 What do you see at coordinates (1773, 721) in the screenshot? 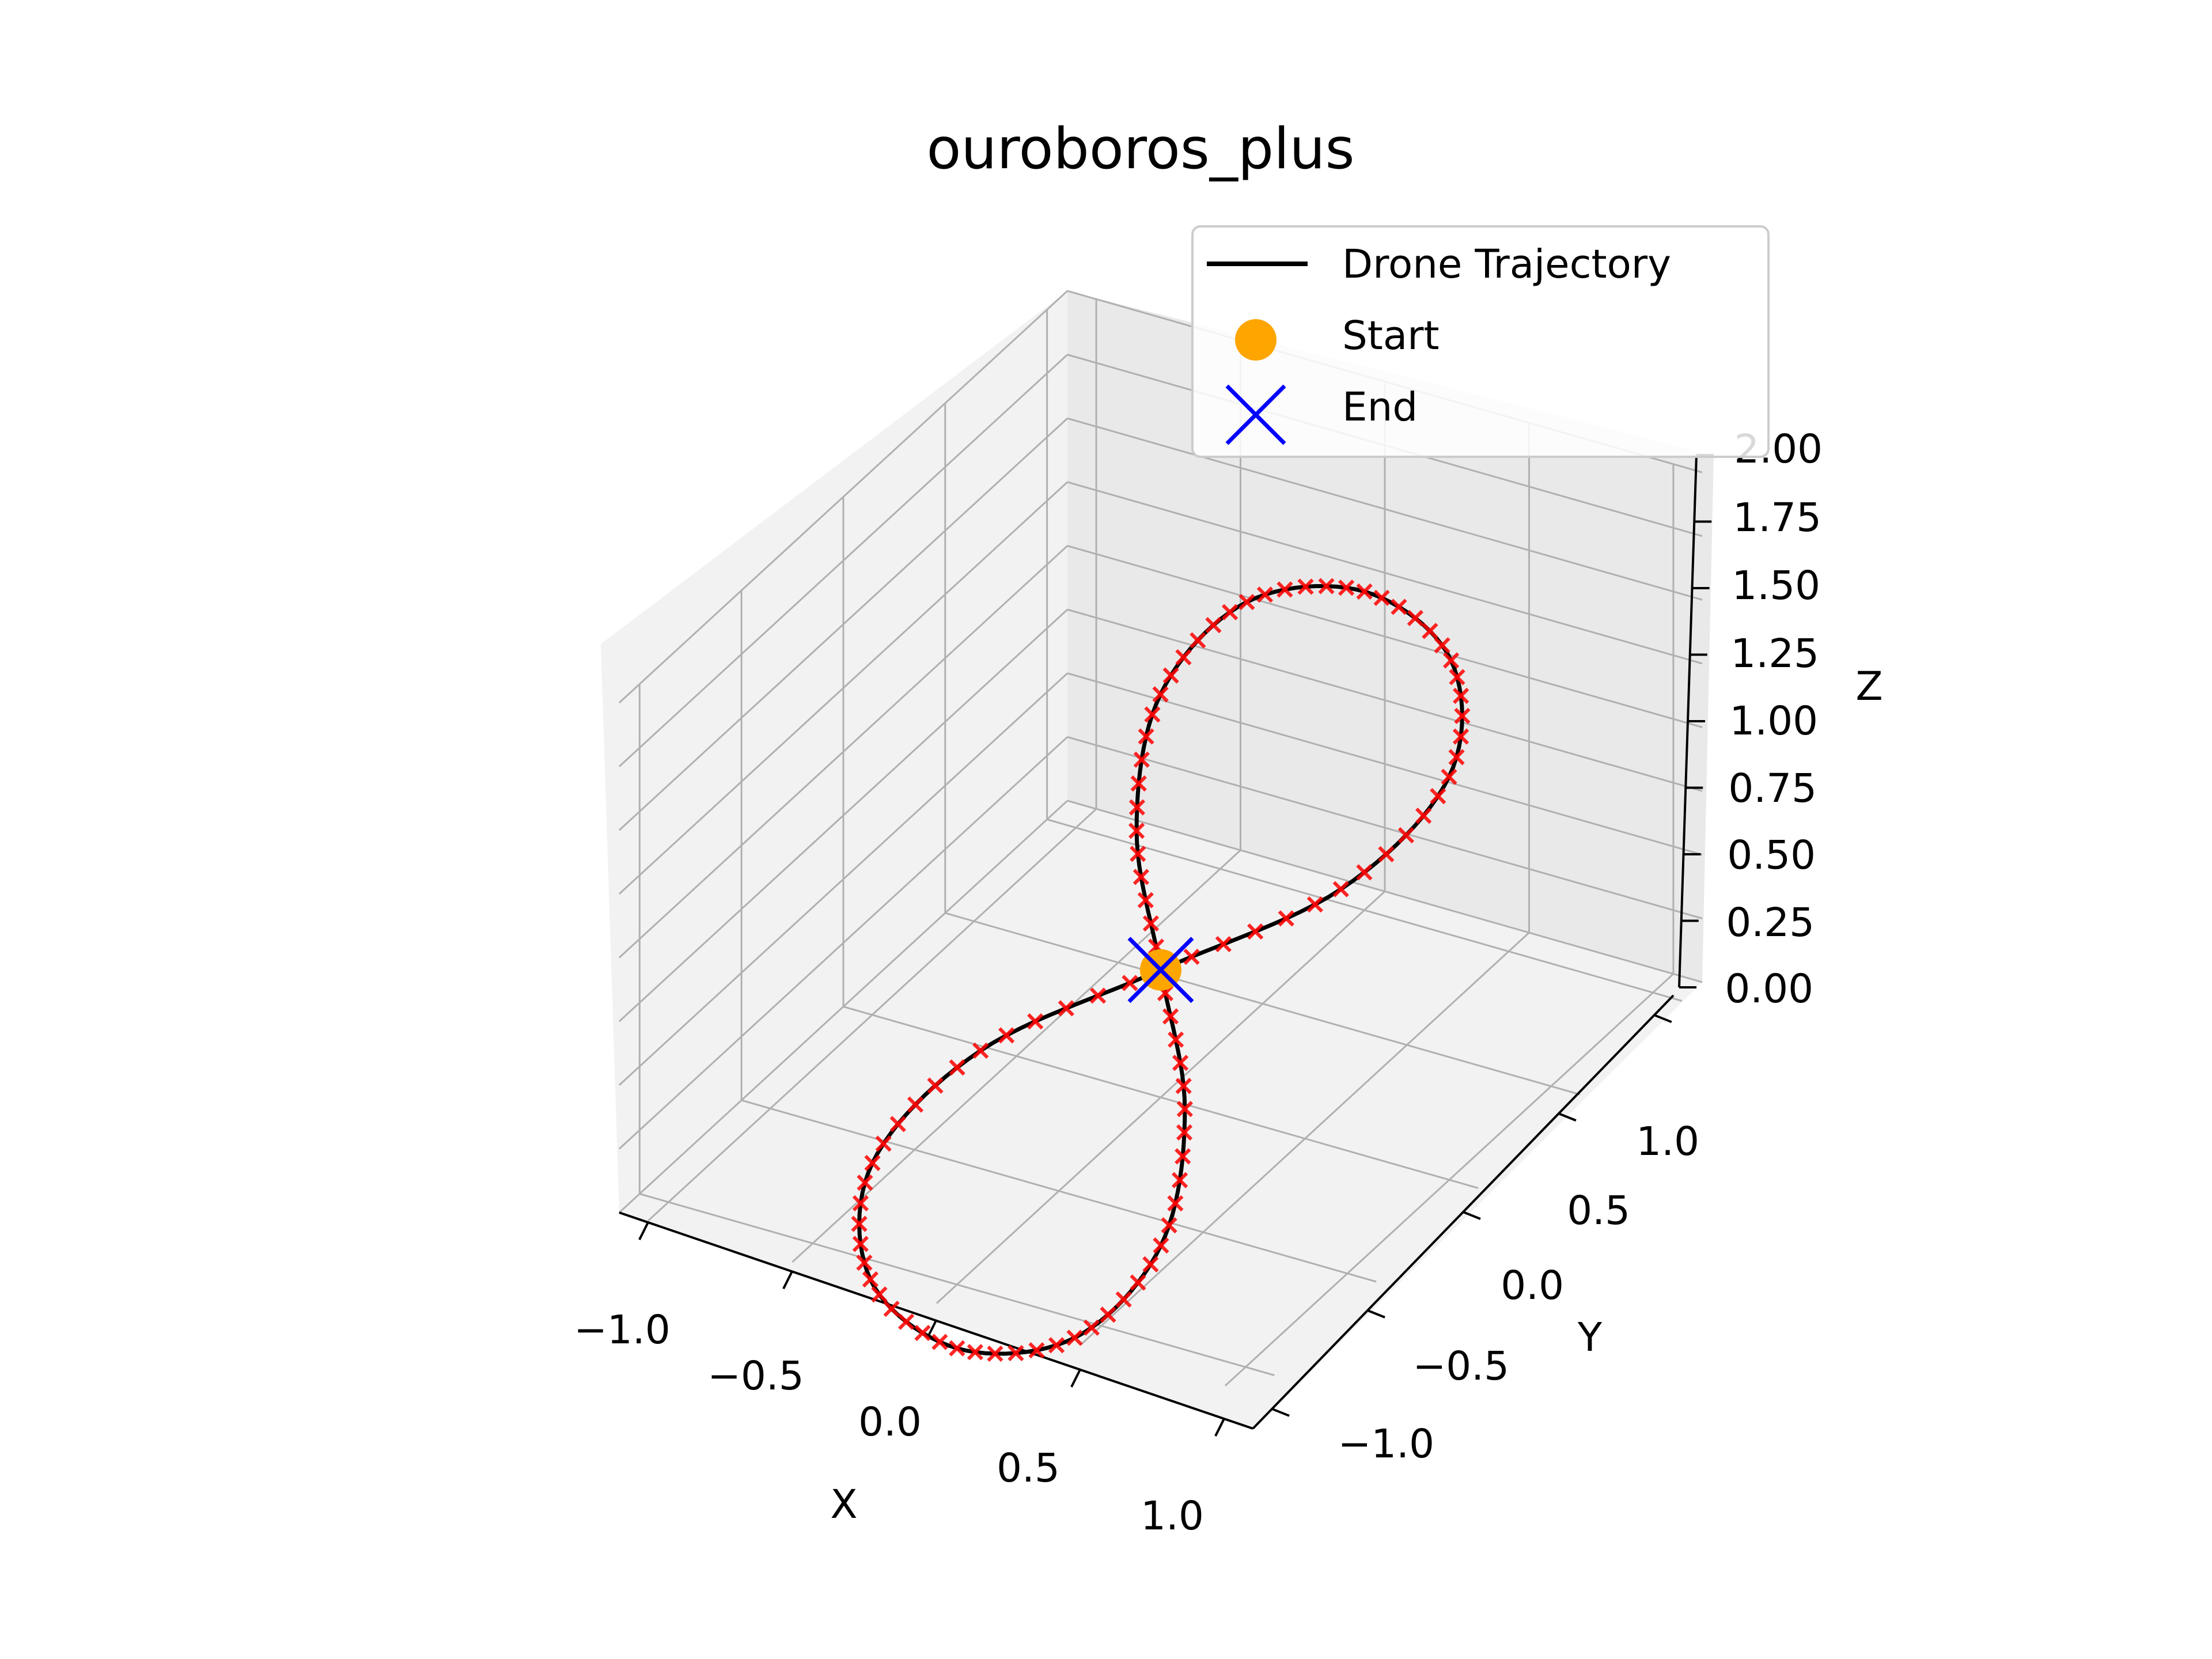
I see `z-tick-label: 1.00` at bounding box center [1773, 721].